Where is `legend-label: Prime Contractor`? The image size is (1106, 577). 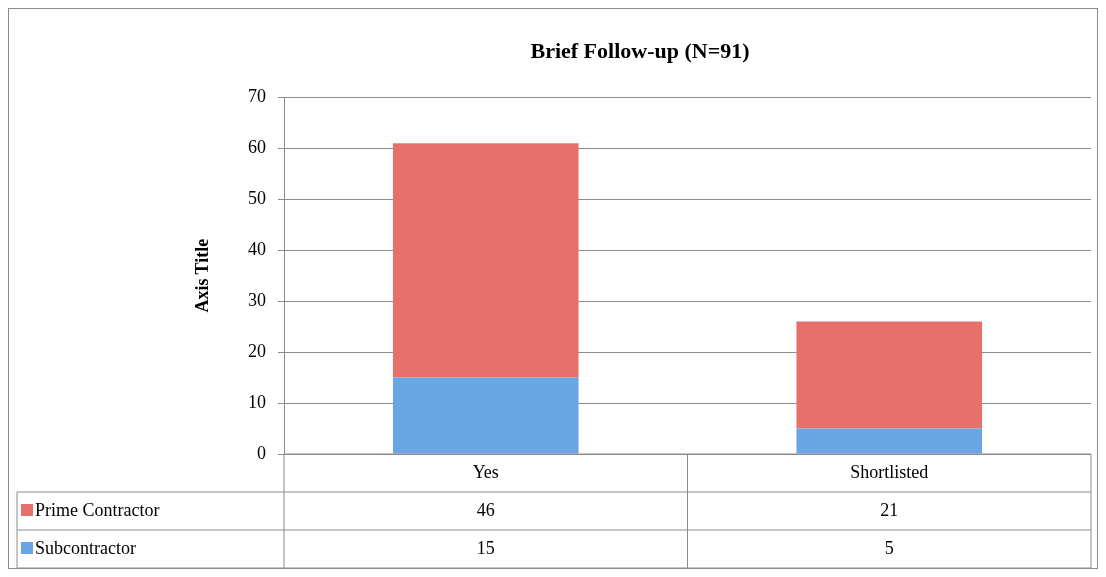 legend-label: Prime Contractor is located at coordinates (97, 509).